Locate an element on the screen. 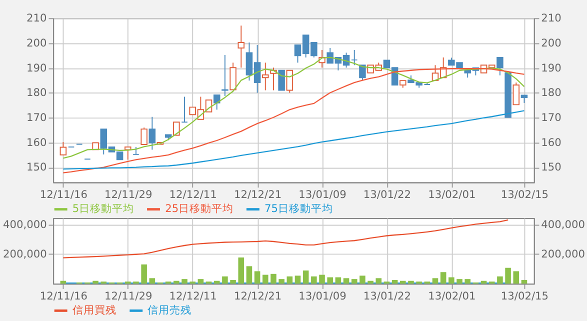 This screenshot has width=587, height=321. y-tick-label: 180 is located at coordinates (37, 93).